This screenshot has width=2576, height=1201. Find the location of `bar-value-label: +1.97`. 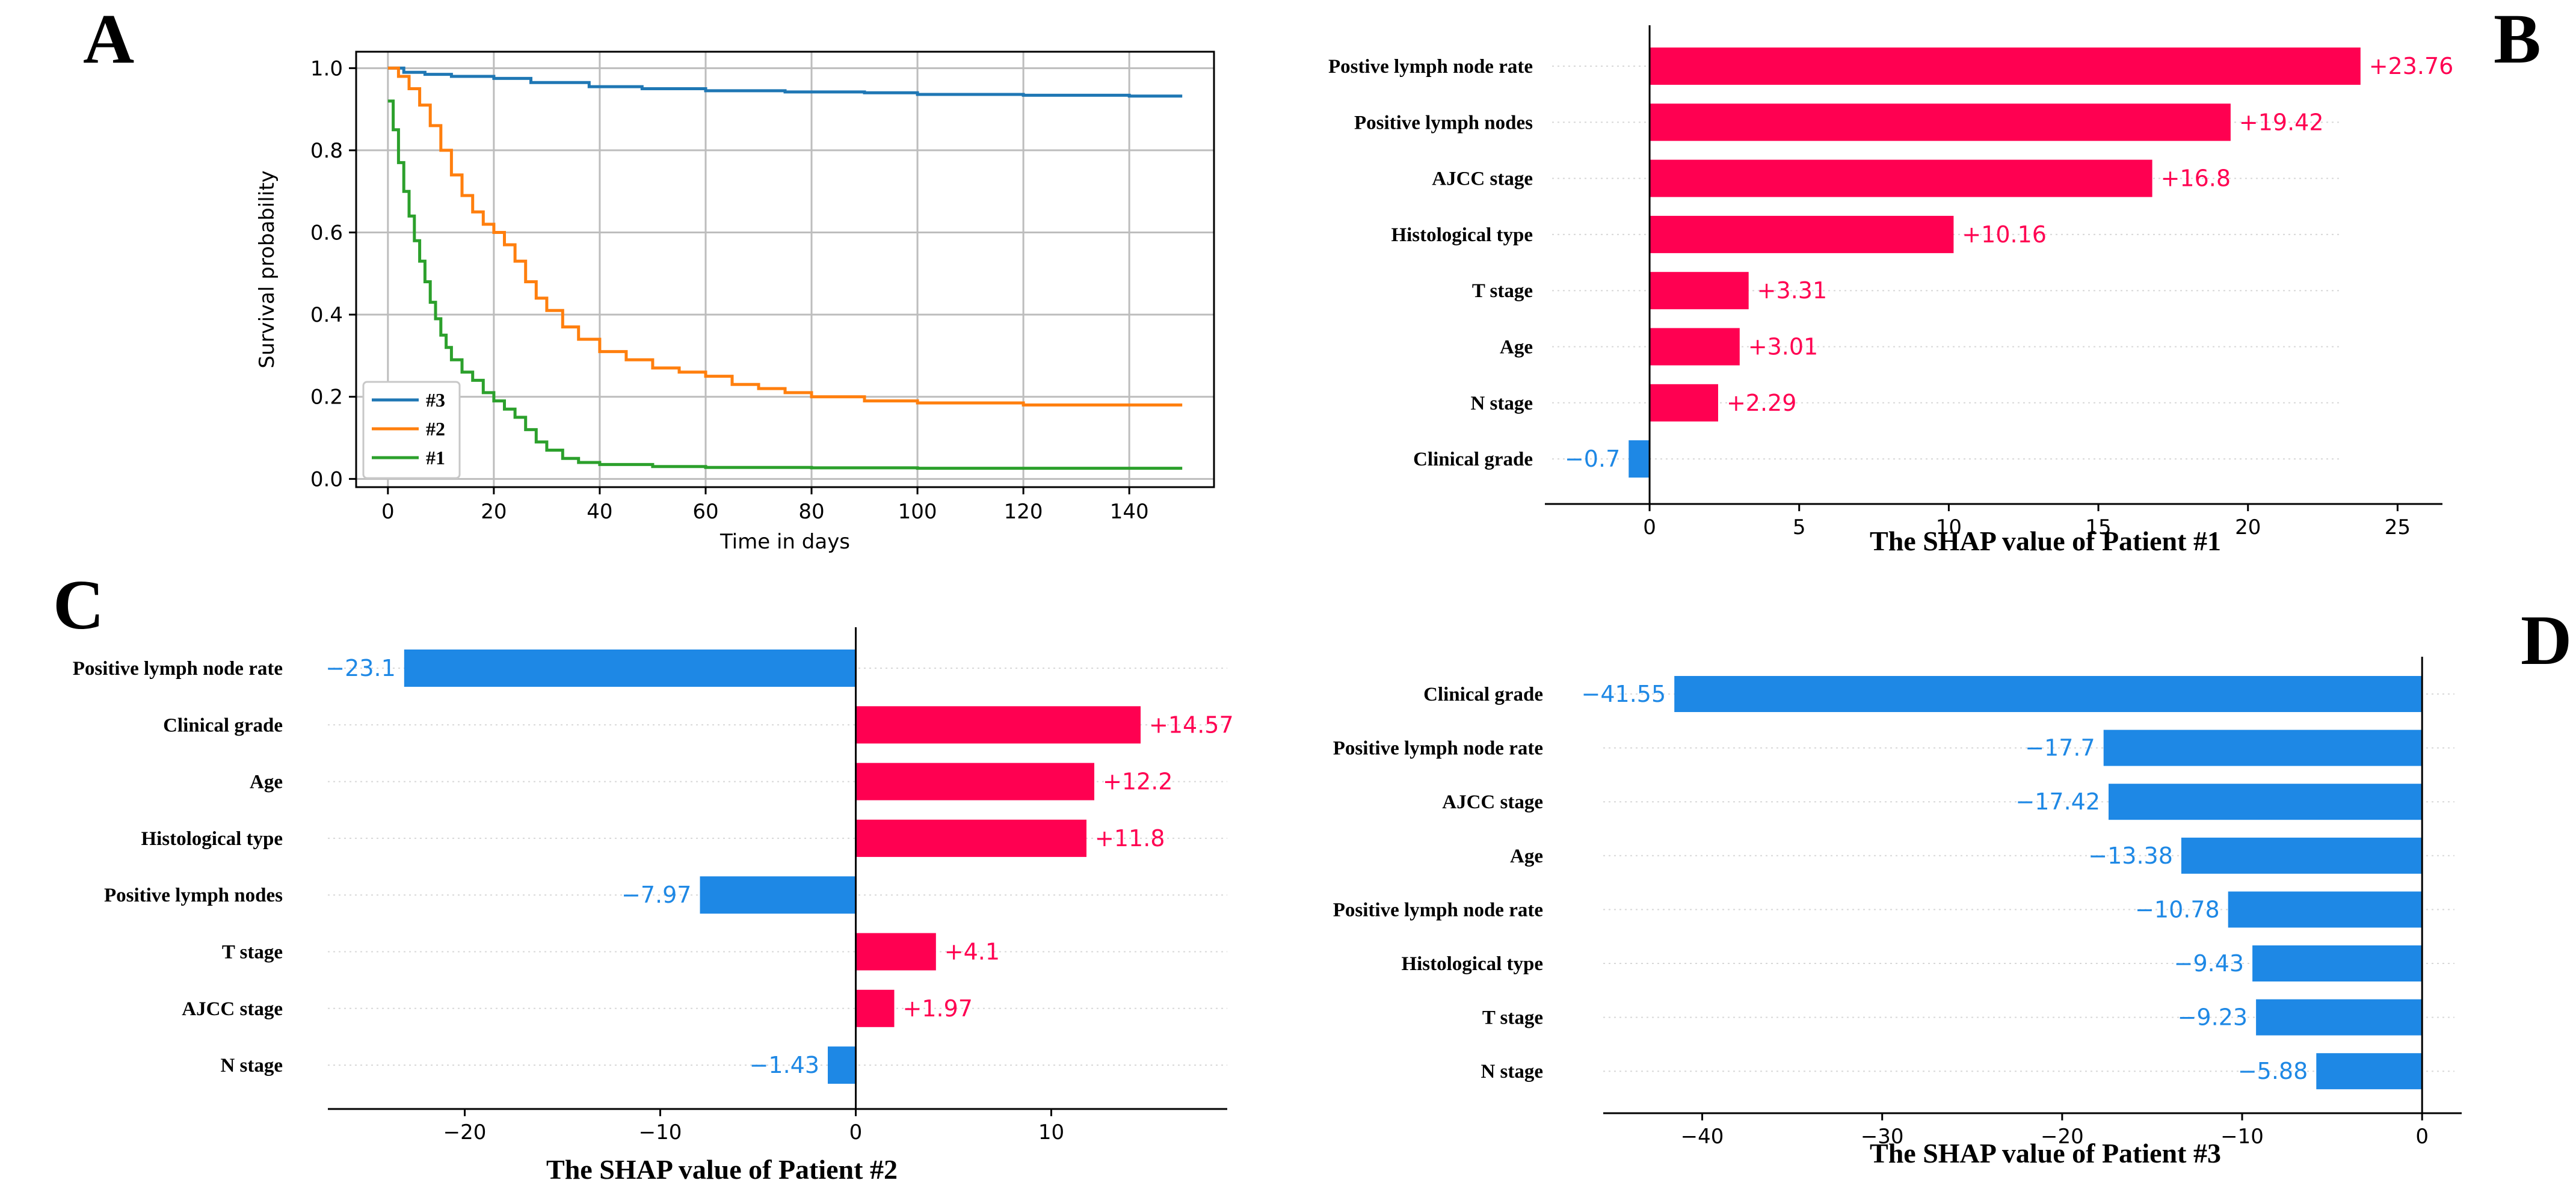

bar-value-label: +1.97 is located at coordinates (938, 1008).